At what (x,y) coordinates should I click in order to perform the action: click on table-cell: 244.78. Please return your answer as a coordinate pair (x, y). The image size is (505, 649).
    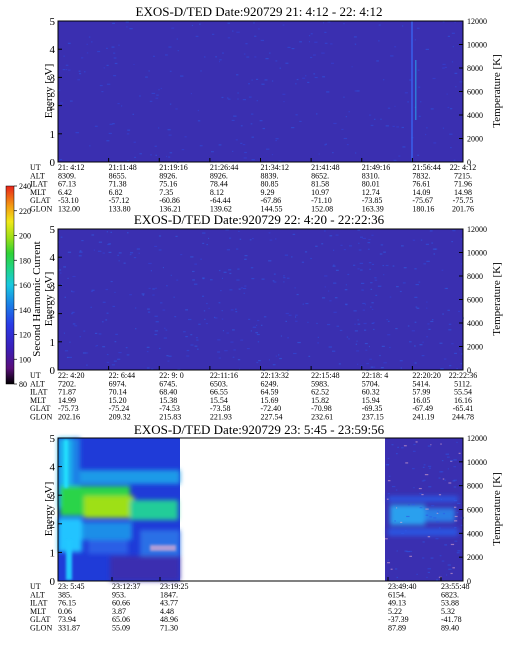
    Looking at the image, I should click on (463, 417).